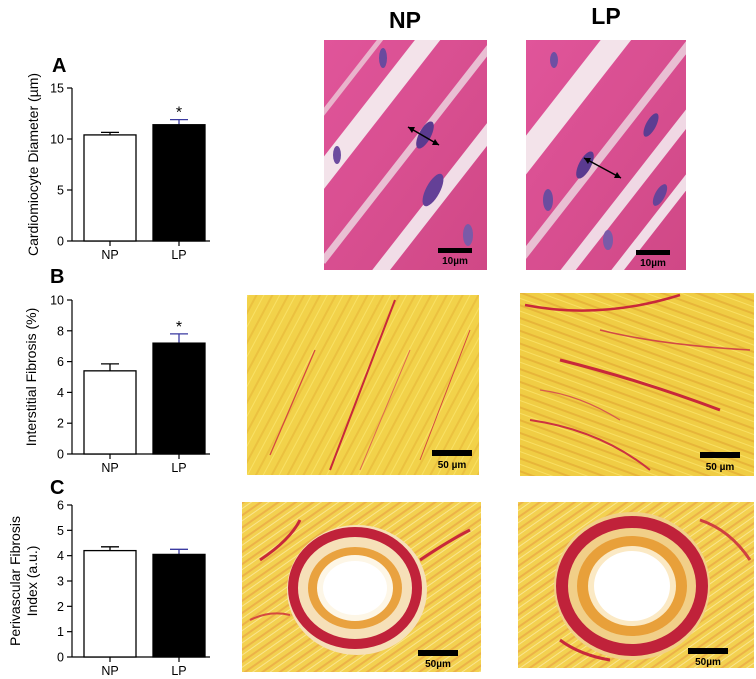 The image size is (756, 679). What do you see at coordinates (60, 331) in the screenshot?
I see `y-tick-label: 8` at bounding box center [60, 331].